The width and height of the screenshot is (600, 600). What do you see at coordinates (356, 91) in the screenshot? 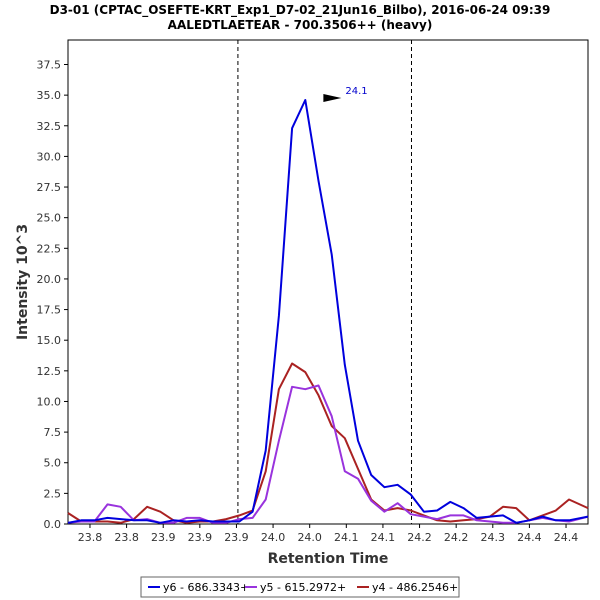
I see `peak-label: 24.1` at bounding box center [356, 91].